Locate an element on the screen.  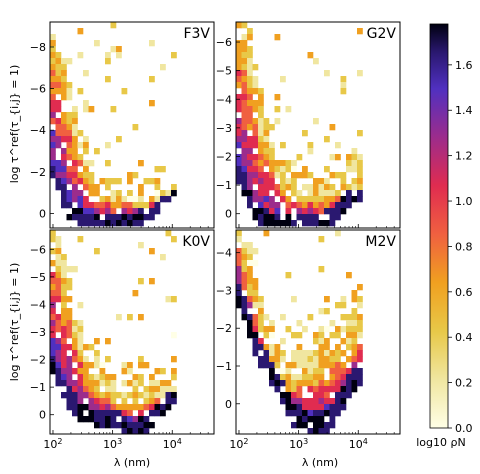
colorbar-gradient is located at coordinates (439, 226).